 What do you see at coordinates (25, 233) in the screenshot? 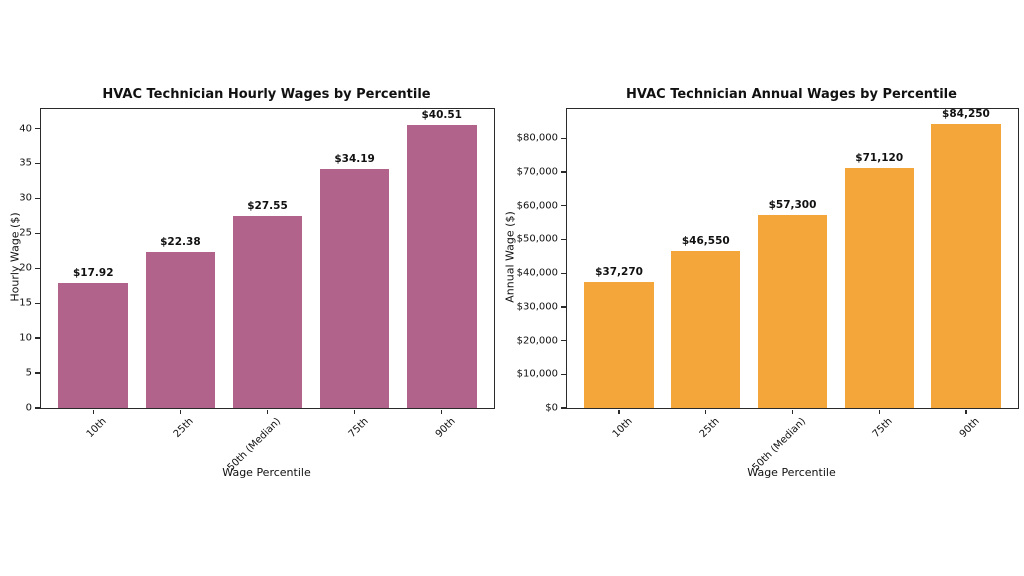
I see `y-tick-label: 25` at bounding box center [25, 233].